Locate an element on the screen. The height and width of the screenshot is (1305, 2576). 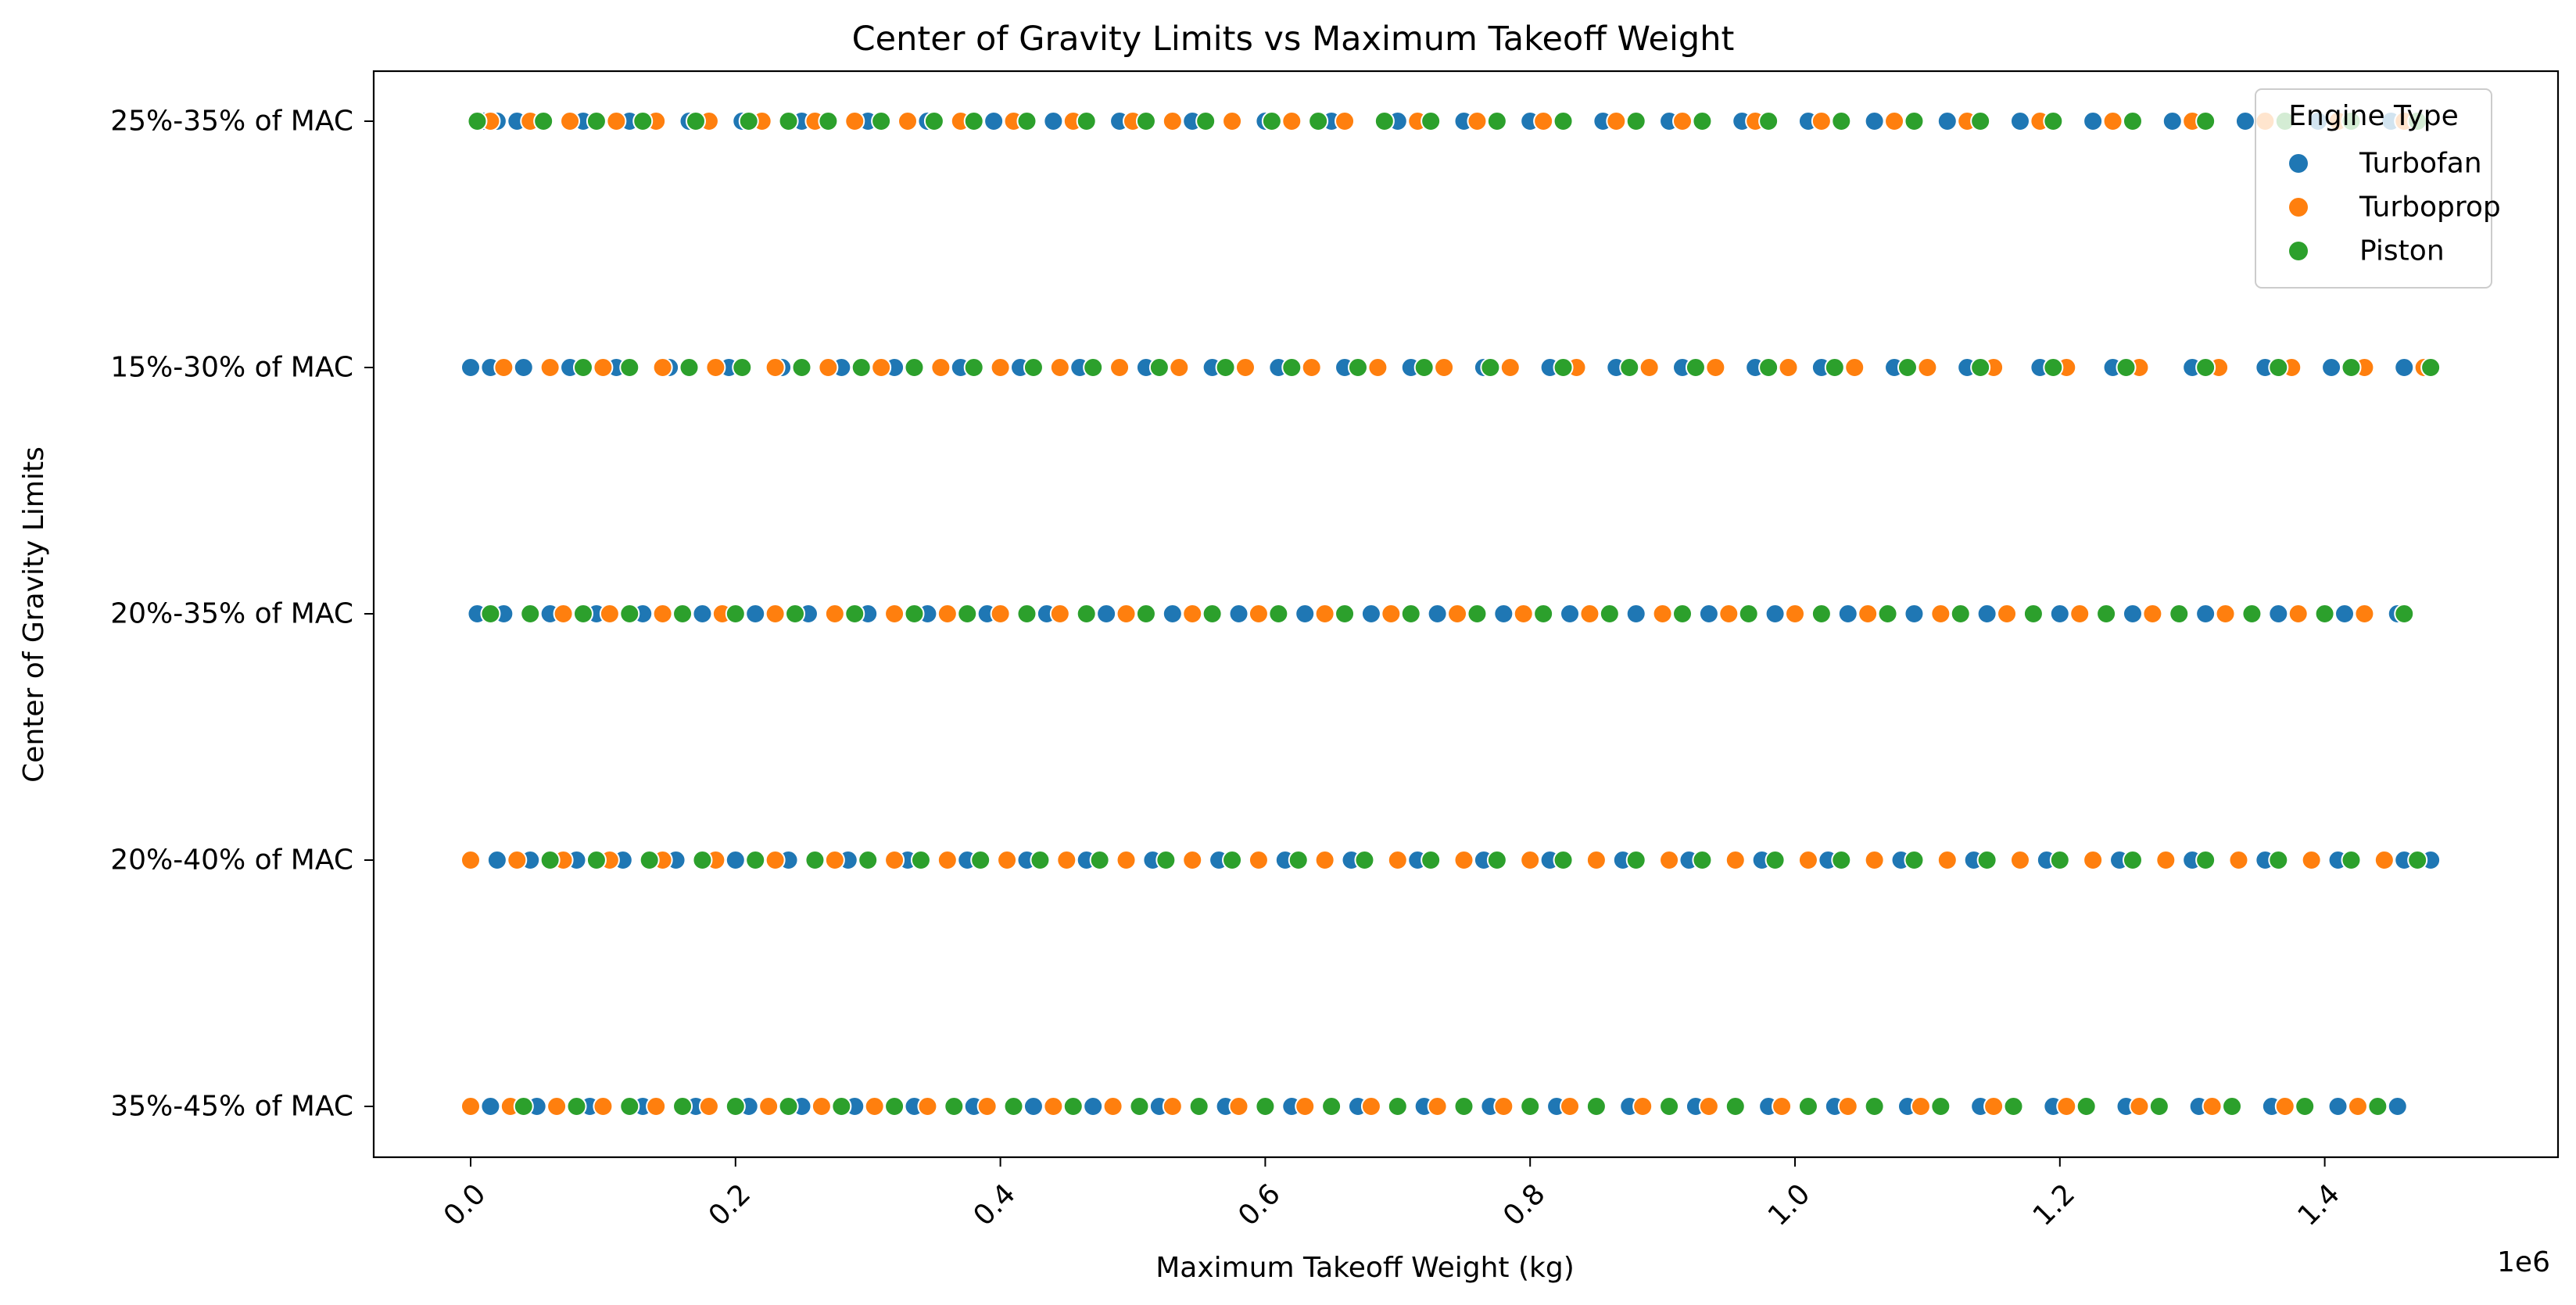
y-tick-label: 35%-45% of MAC is located at coordinates (231, 1107).